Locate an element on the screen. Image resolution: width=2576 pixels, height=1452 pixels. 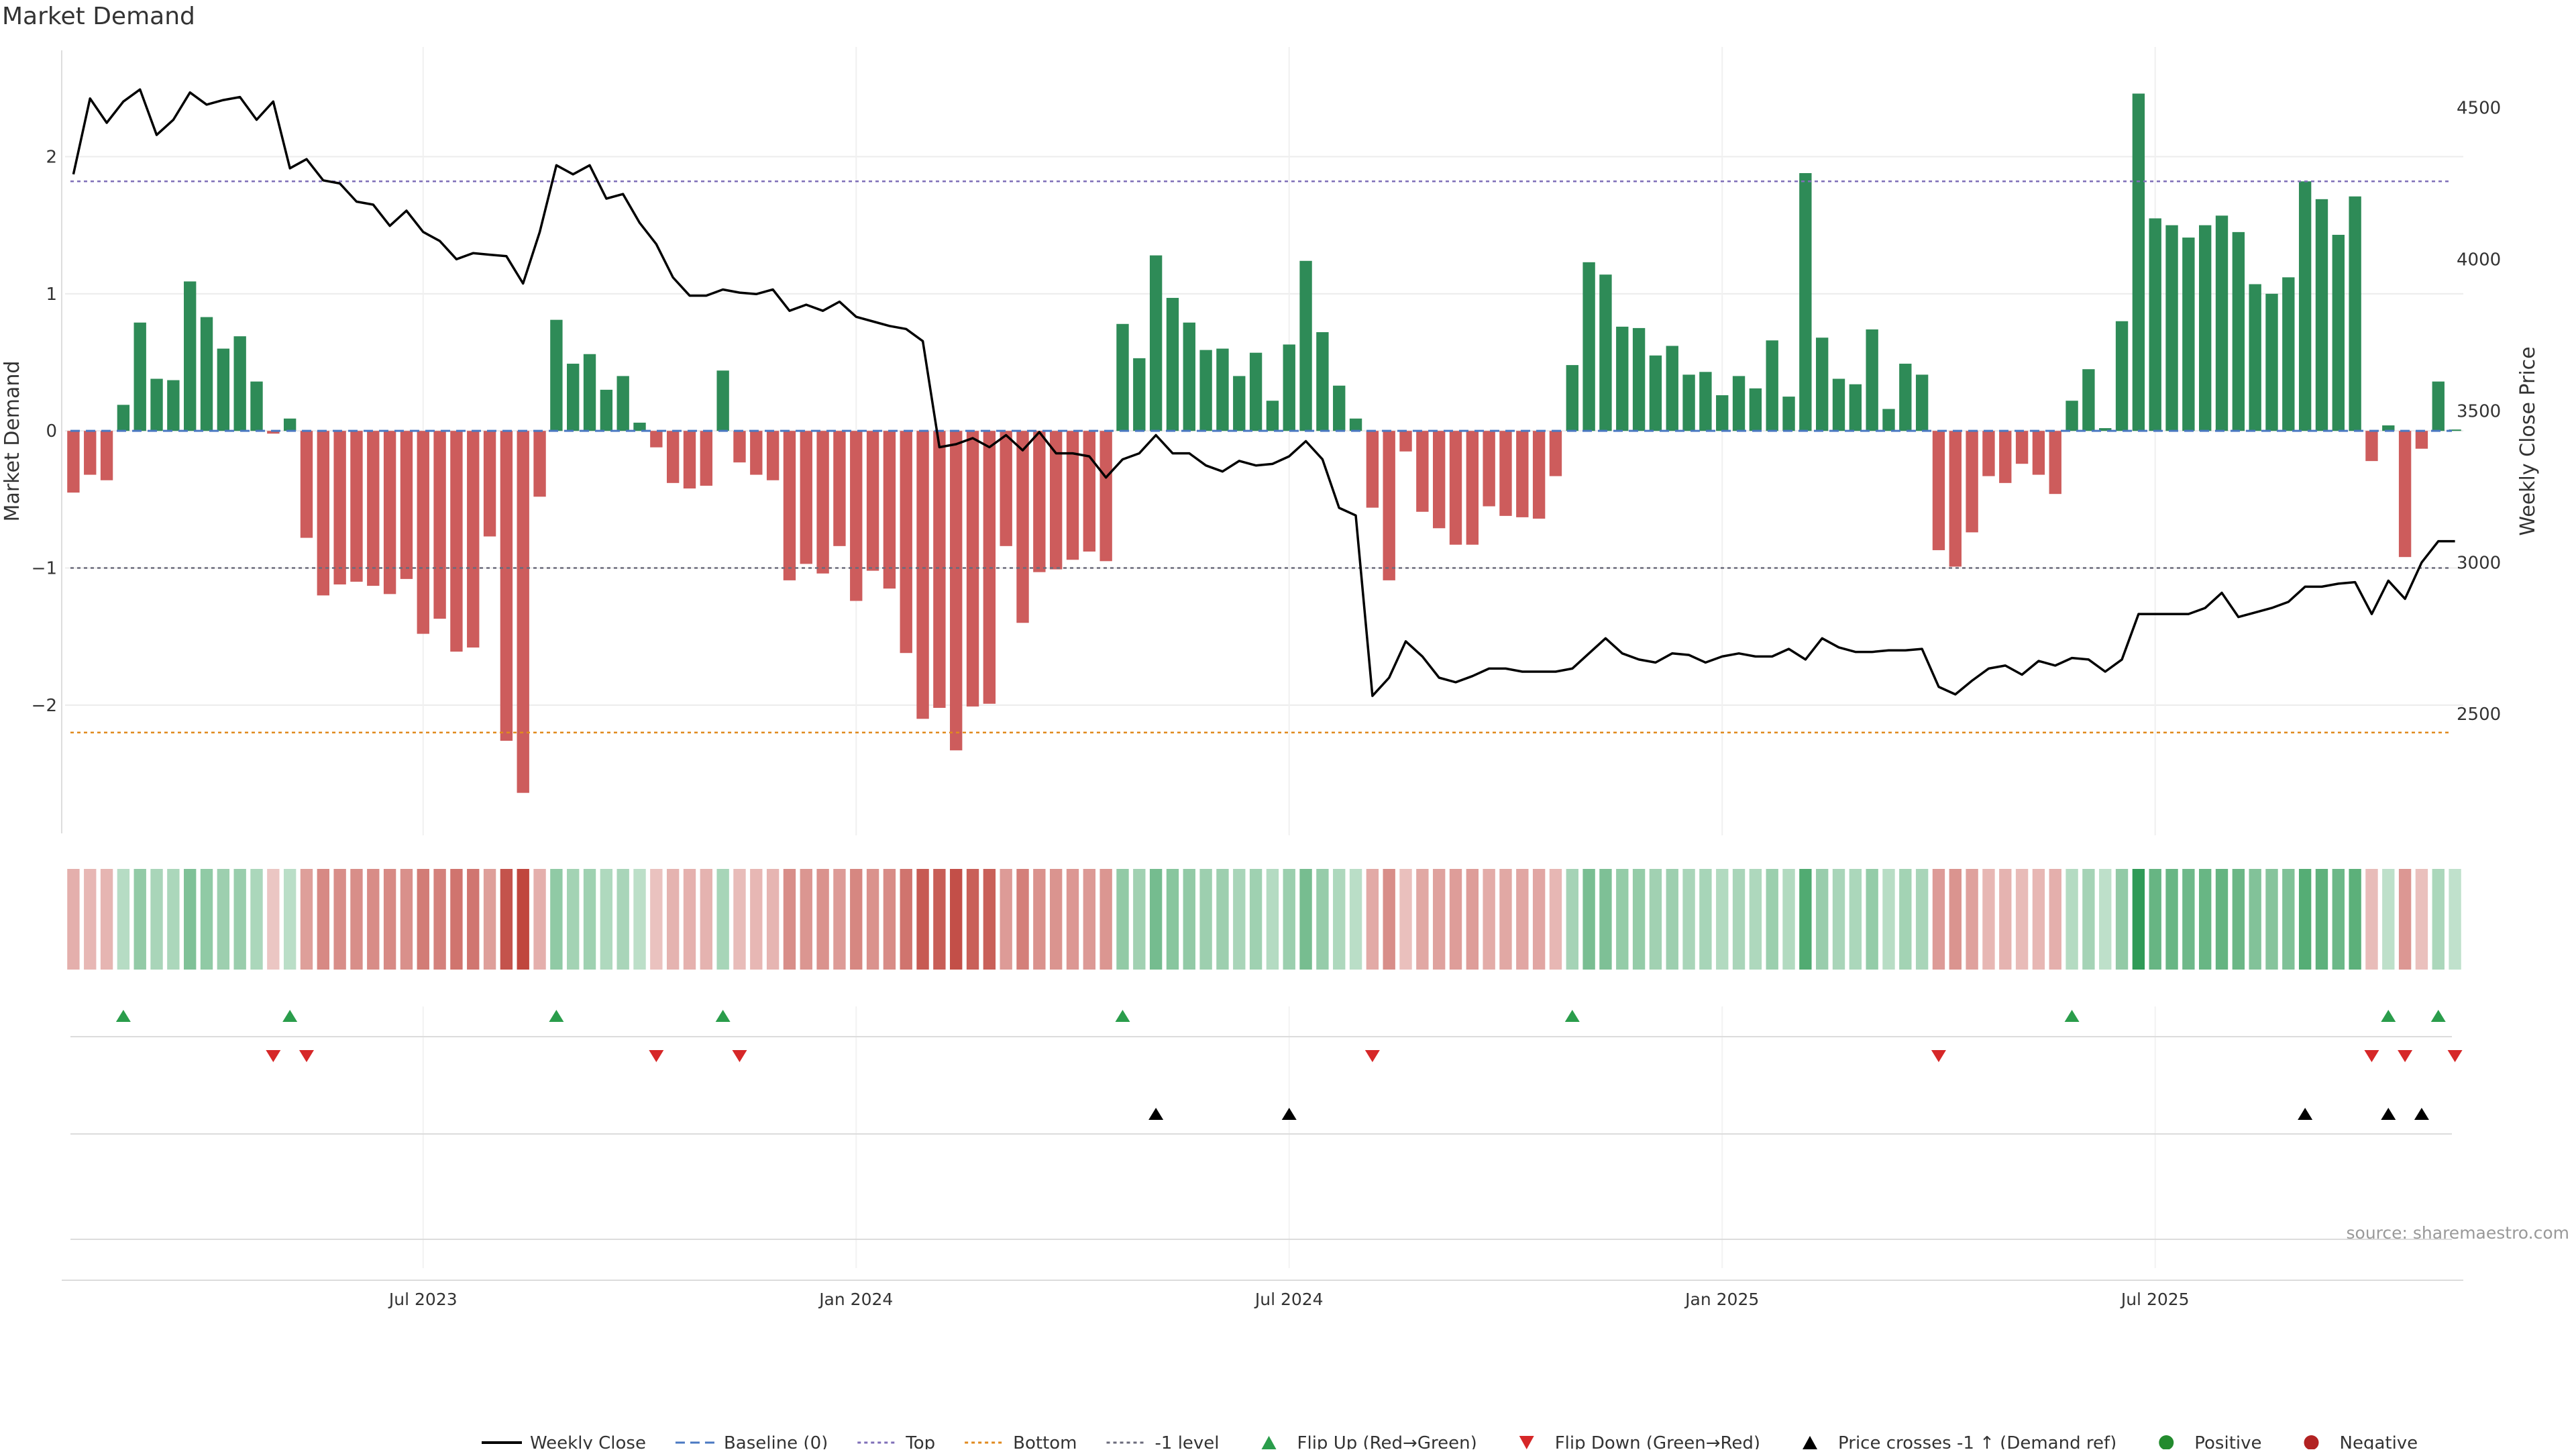
flip-up-marker is located at coordinates (723, 1016).